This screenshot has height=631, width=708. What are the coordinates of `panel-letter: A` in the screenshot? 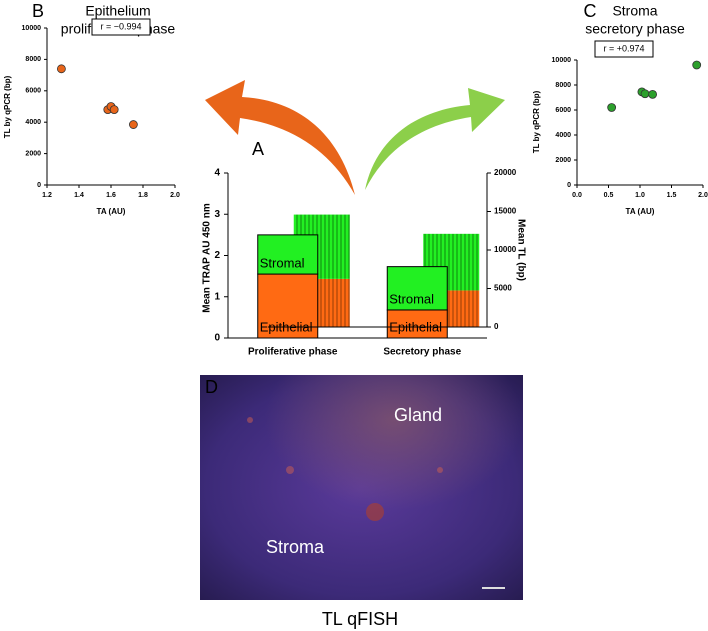 It's located at (258, 149).